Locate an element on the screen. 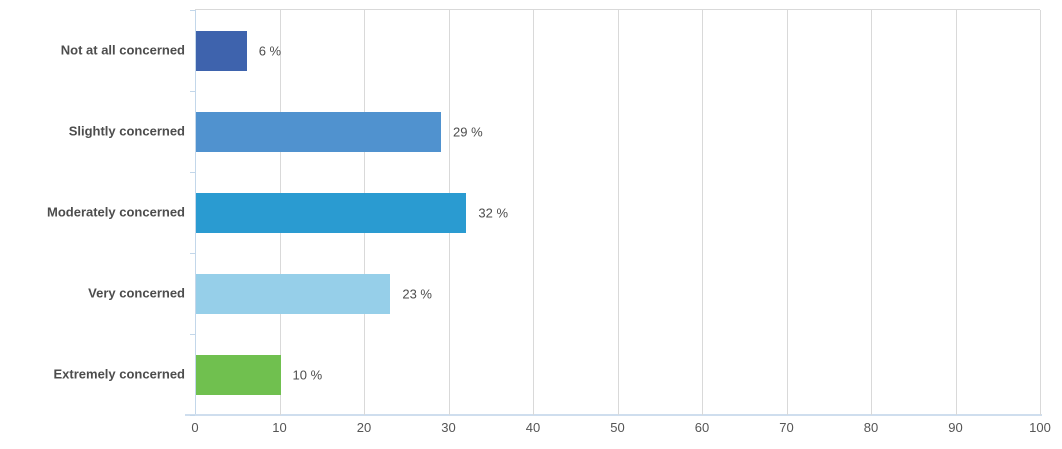 The image size is (1062, 449). value-label: 29 % is located at coordinates (468, 131).